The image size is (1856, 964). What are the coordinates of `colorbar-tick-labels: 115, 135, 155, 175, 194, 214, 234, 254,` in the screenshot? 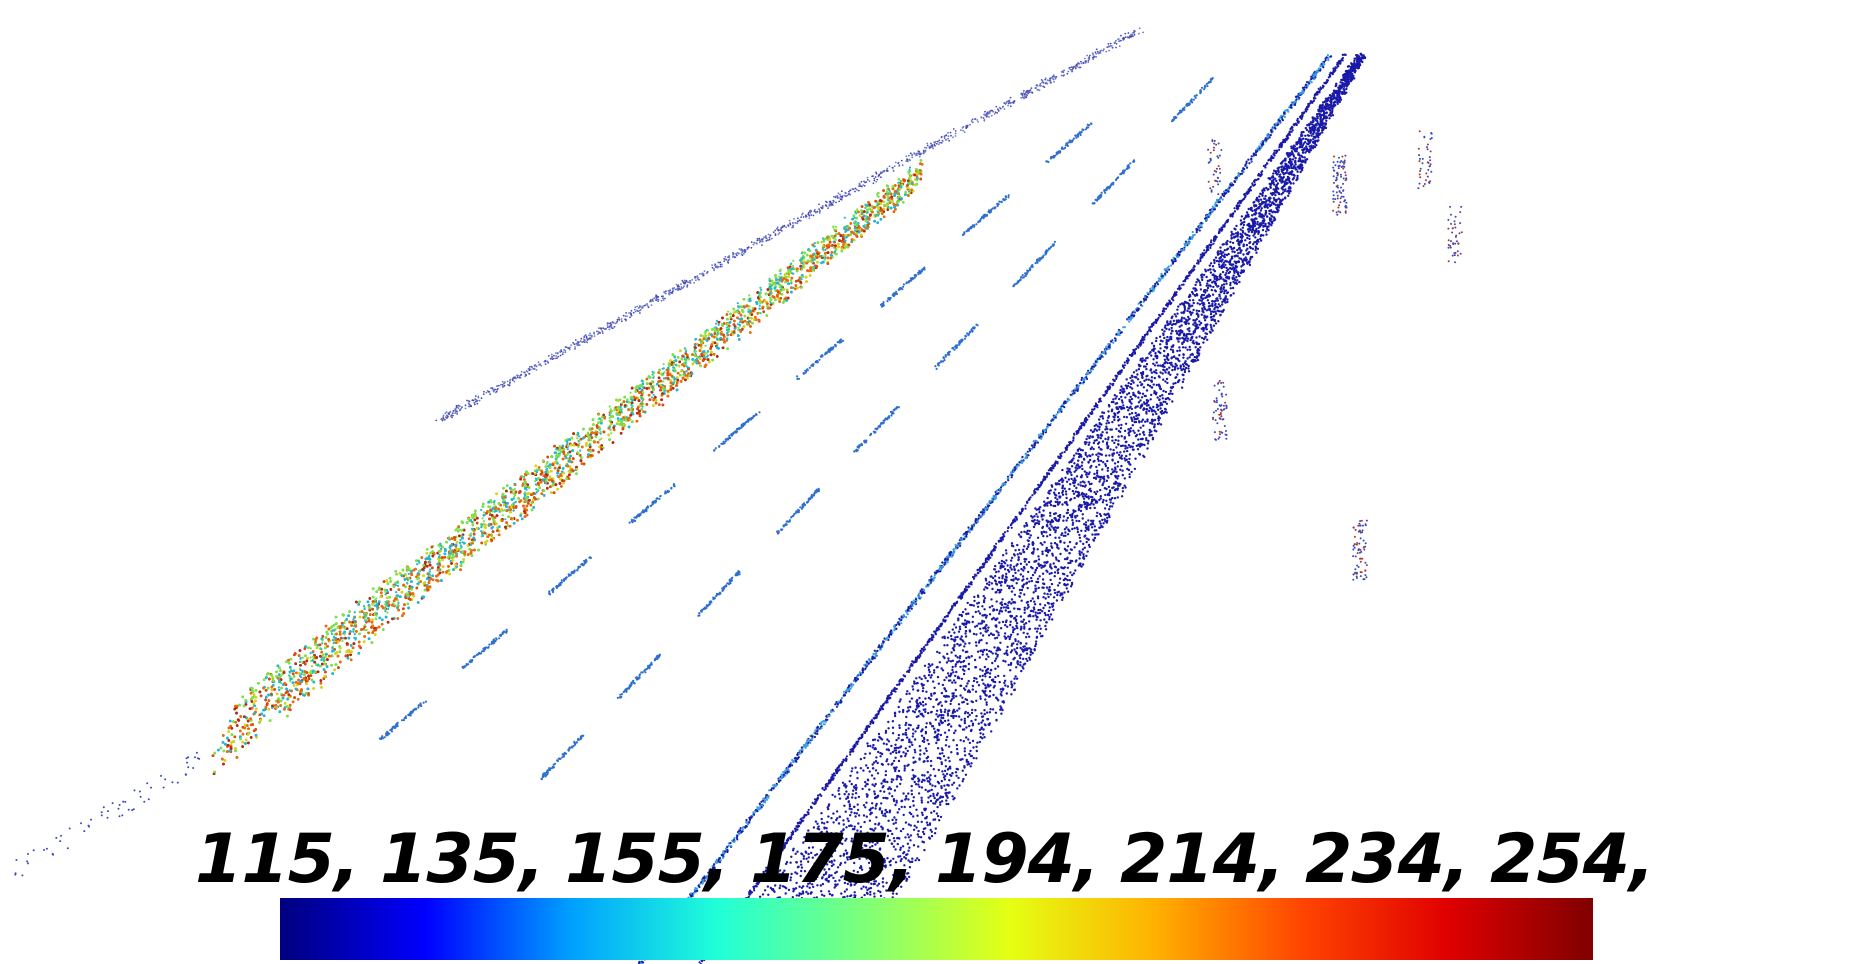 It's located at (935, 859).